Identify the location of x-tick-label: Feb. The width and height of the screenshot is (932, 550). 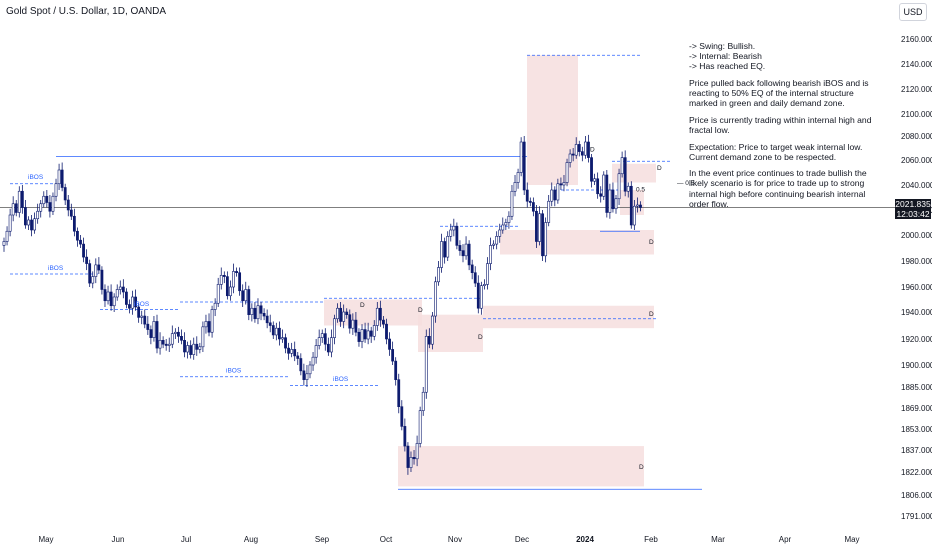
(651, 539).